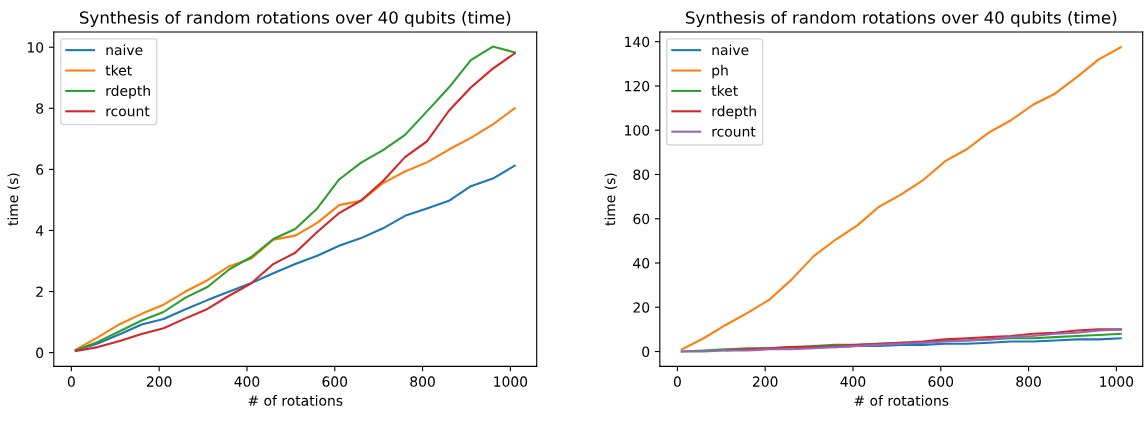 This screenshot has width=1145, height=426. Describe the element at coordinates (35, 47) in the screenshot. I see `y-tick-label: 10` at that location.